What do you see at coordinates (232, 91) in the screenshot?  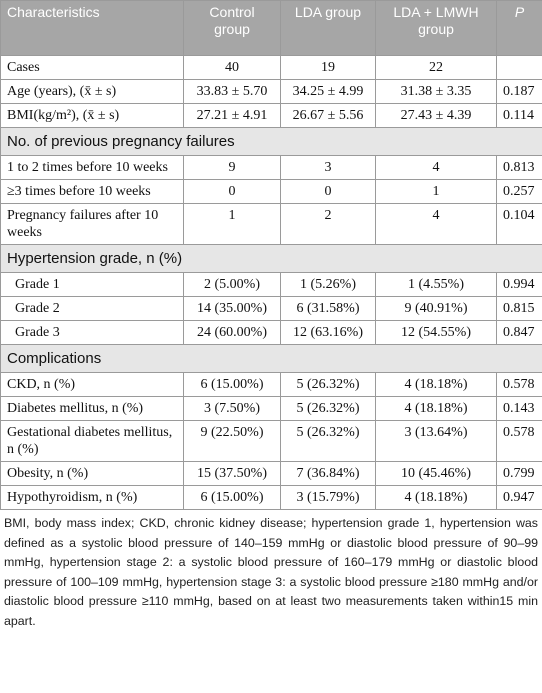 I see `cell: 33.83 ± 5.70` at bounding box center [232, 91].